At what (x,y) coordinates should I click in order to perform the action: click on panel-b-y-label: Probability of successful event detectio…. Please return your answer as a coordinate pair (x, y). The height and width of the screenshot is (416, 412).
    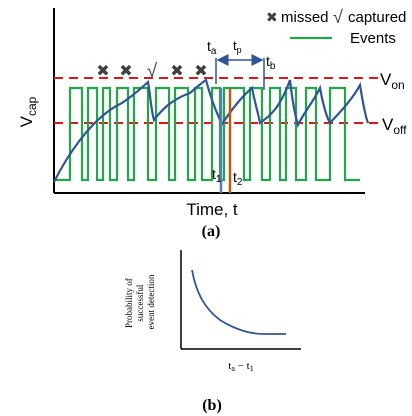
    Looking at the image, I should click on (140, 301).